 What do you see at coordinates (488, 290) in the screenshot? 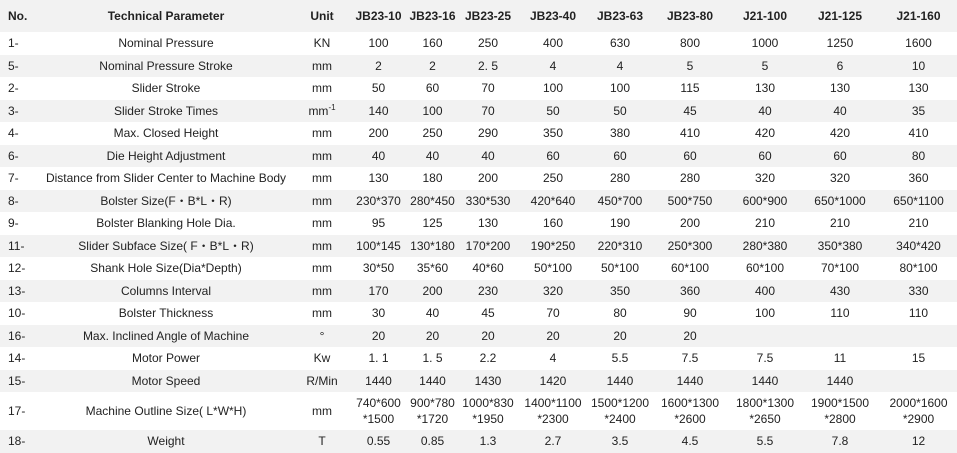
I see `value-cell: 230` at bounding box center [488, 290].